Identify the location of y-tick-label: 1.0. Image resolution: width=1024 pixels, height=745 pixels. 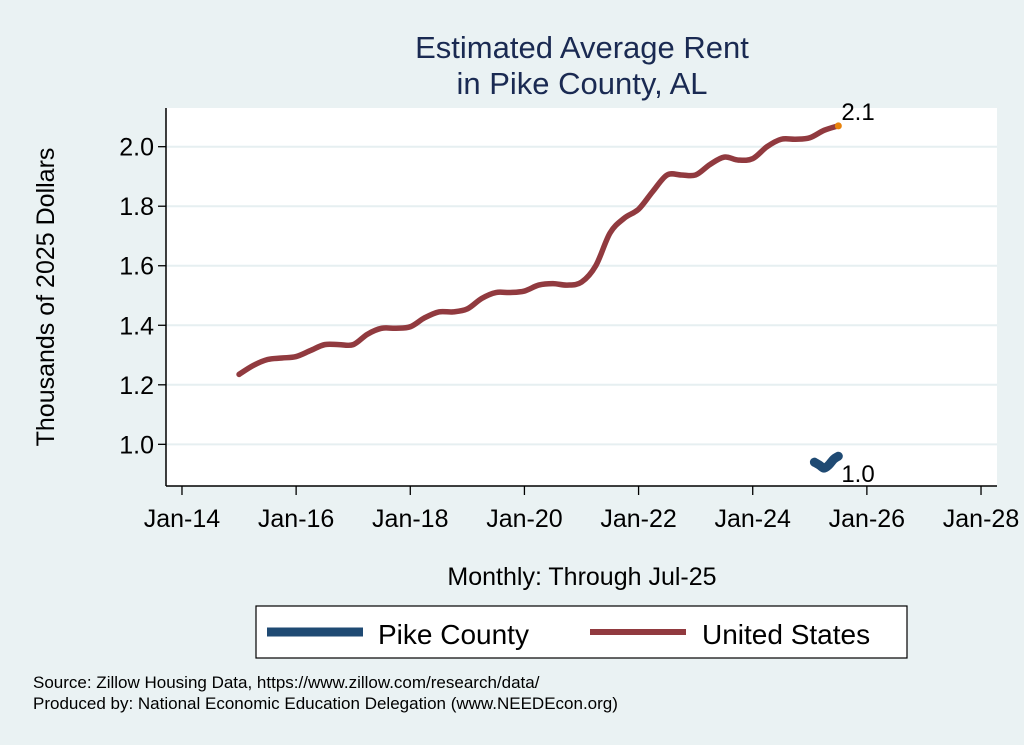
(136, 445).